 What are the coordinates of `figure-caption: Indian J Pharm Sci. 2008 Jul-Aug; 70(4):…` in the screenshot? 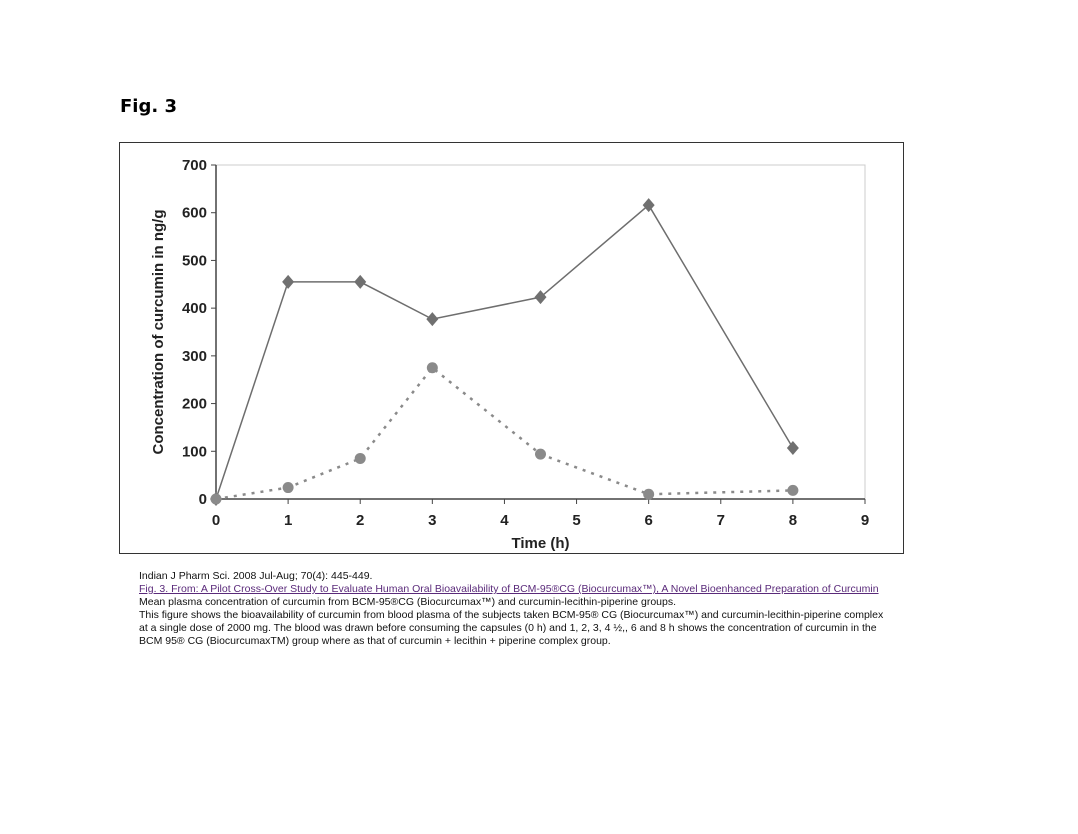 It's located at (511, 609).